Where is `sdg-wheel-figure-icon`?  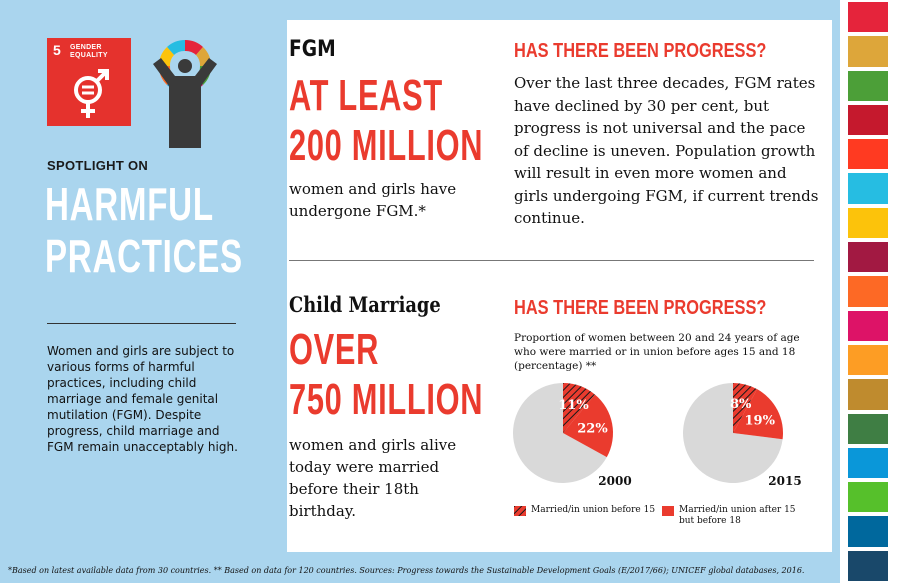
sdg-wheel-figure-icon is located at coordinates (185, 93).